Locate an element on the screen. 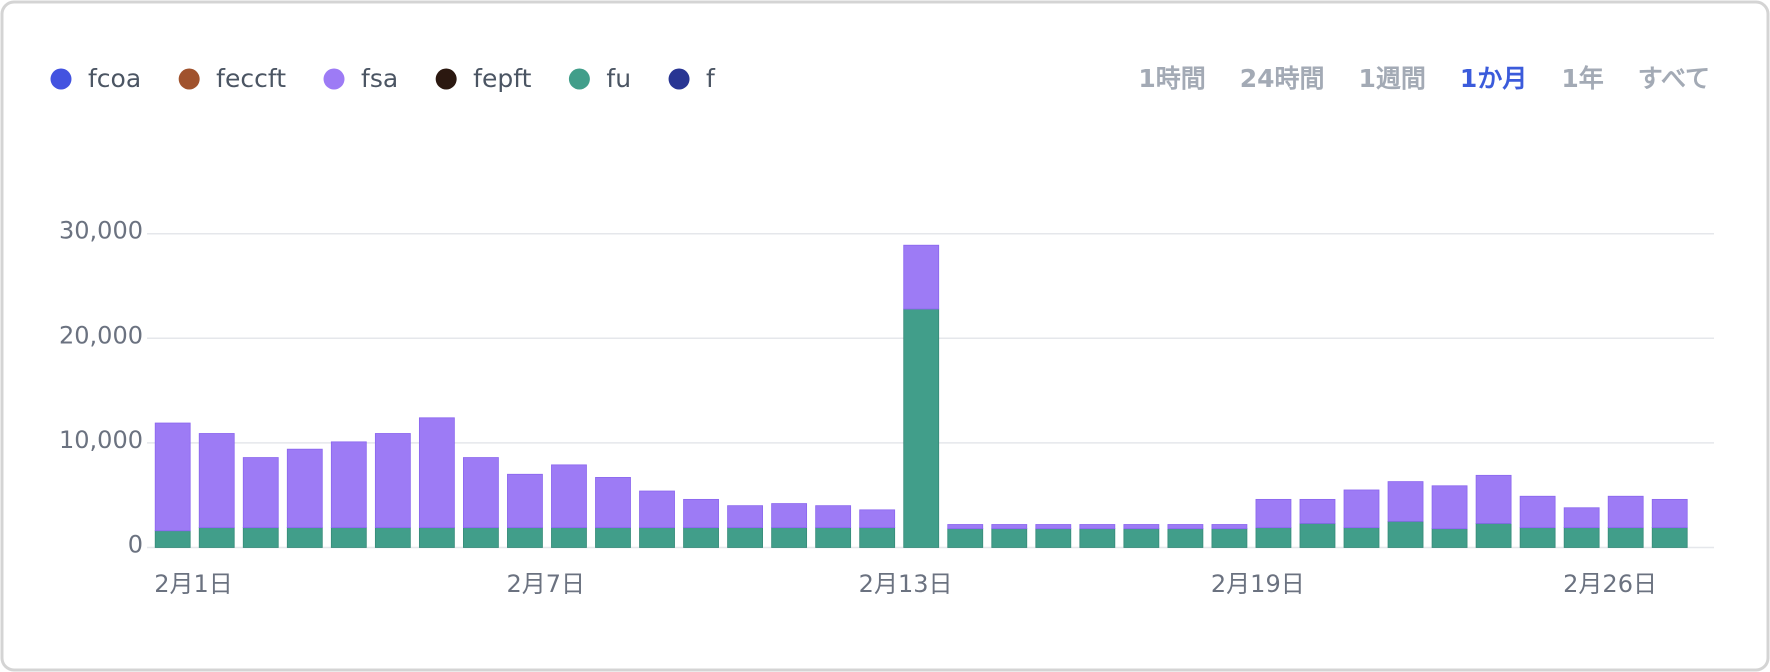  range-button: 24時間 is located at coordinates (1282, 78).